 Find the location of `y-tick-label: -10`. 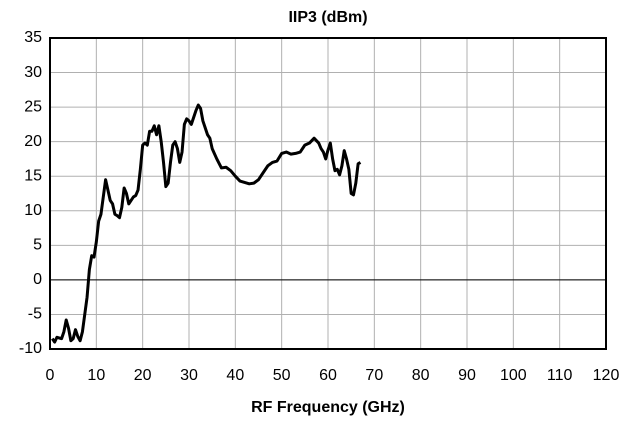

y-tick-label: -10 is located at coordinates (30, 348).